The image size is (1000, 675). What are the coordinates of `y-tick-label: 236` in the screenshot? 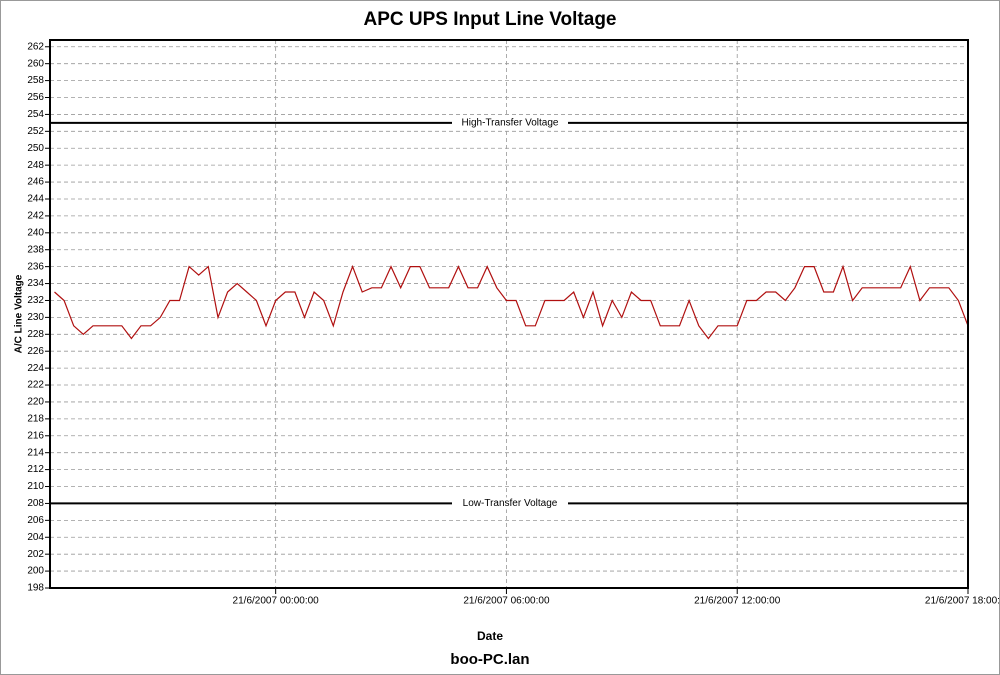 It's located at (35, 266).